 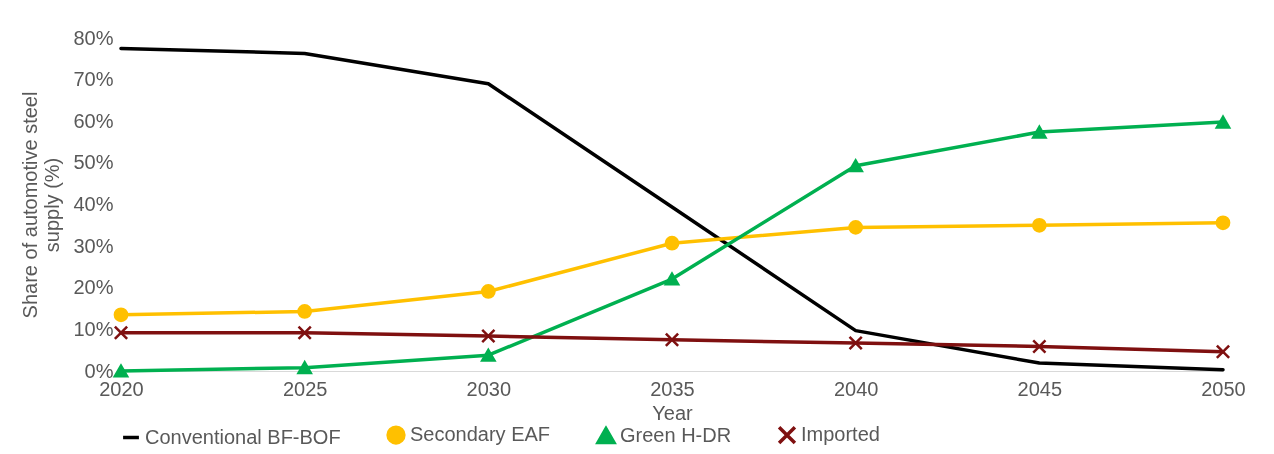 I want to click on legend-label: Conventional BF-BOF, so click(x=243, y=436).